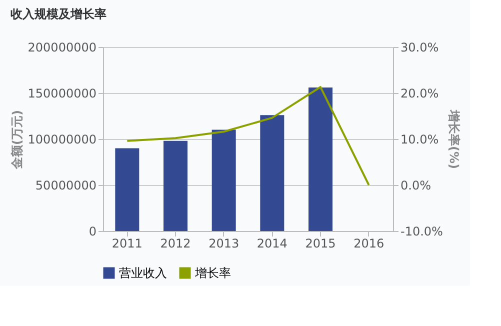 The height and width of the screenshot is (326, 501). I want to click on y-tick-label: 100000000, so click(62, 139).